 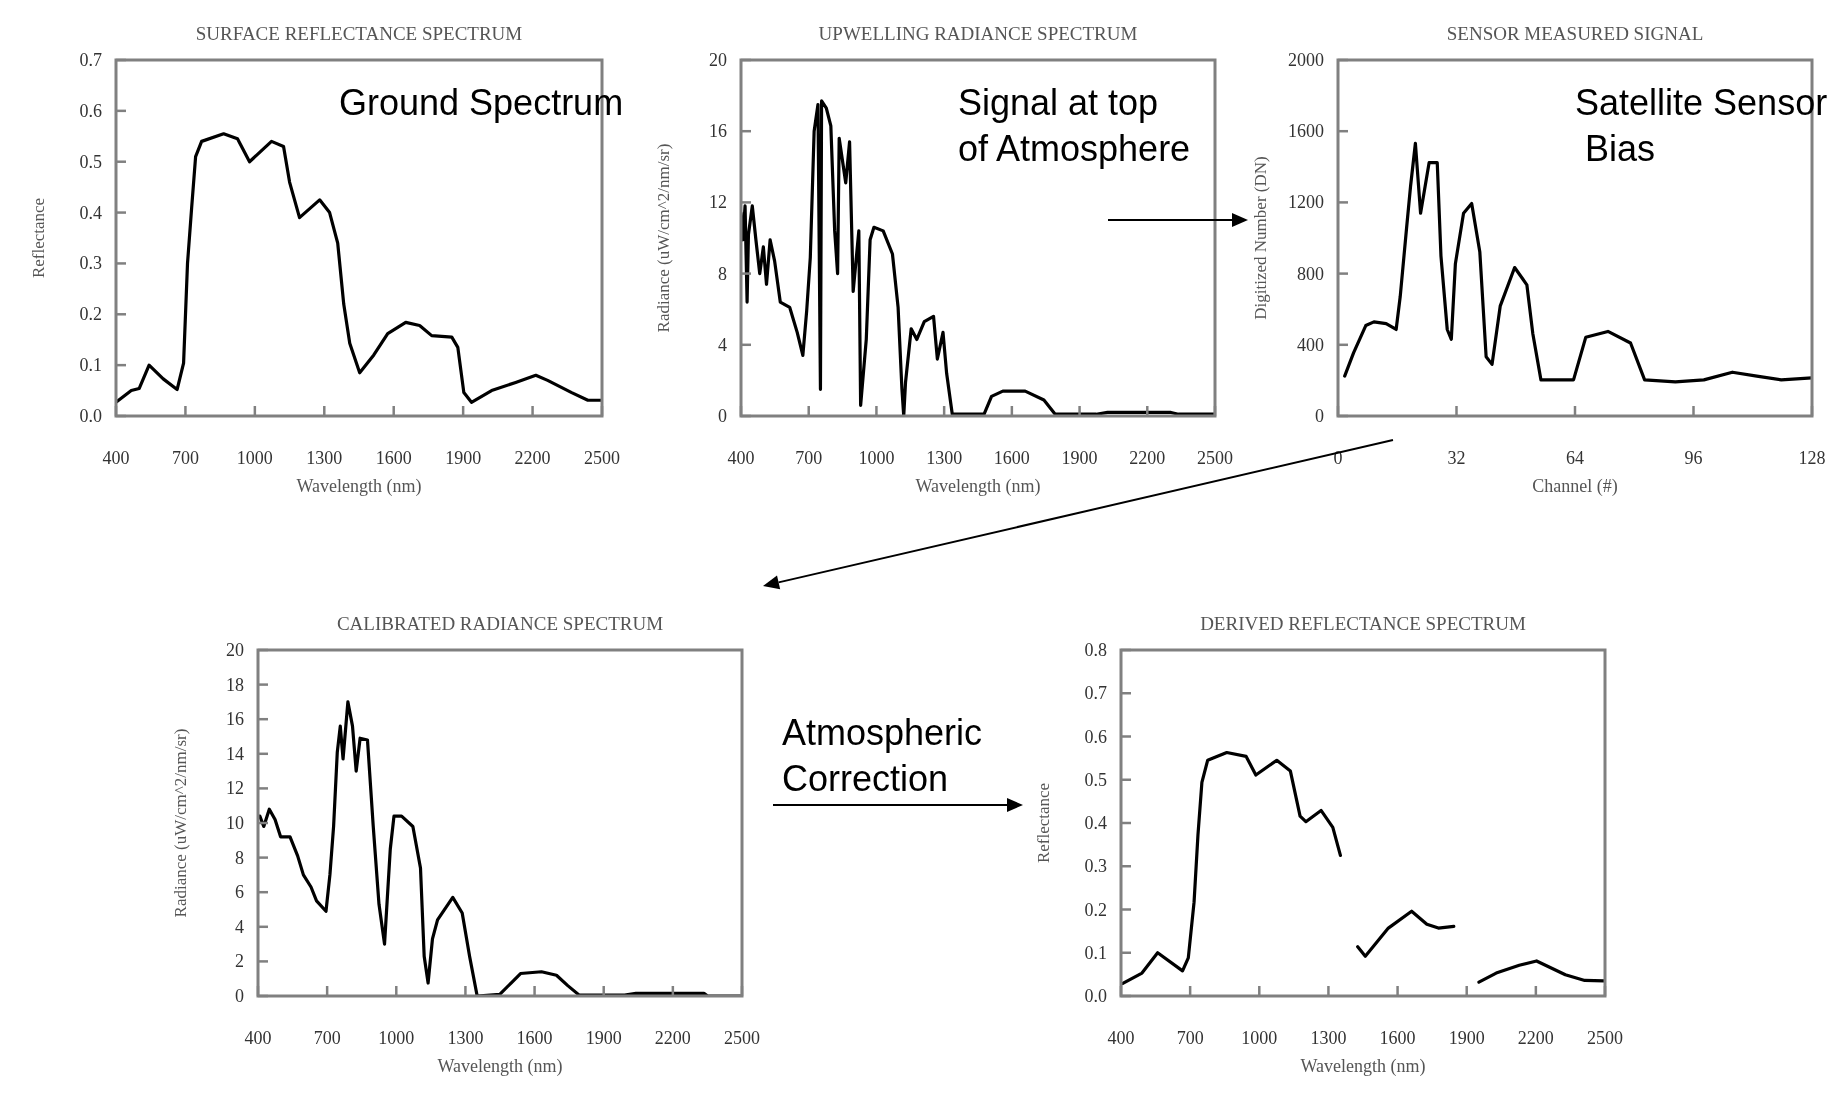 I want to click on y-tick-label: 0.8, so click(x=1095, y=650).